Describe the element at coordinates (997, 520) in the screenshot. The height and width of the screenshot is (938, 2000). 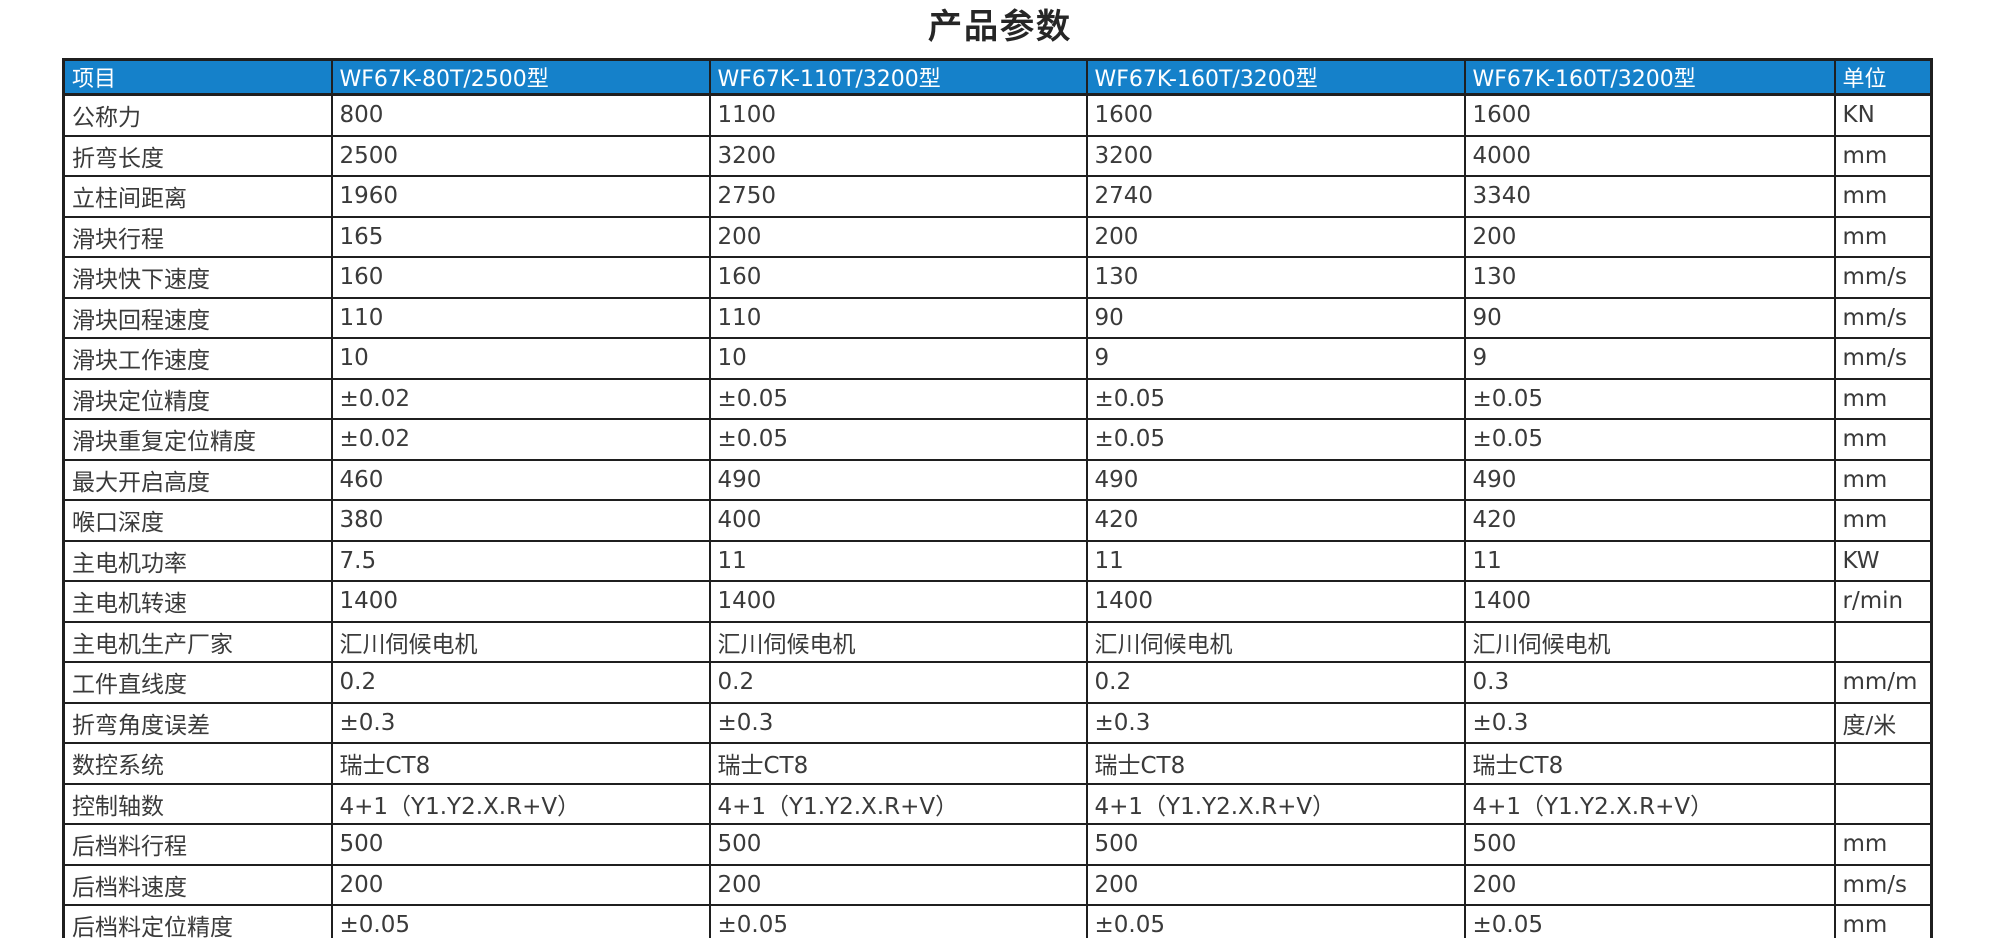
I see `table-row: 喉口深度 380 400 420 420 mm` at that location.